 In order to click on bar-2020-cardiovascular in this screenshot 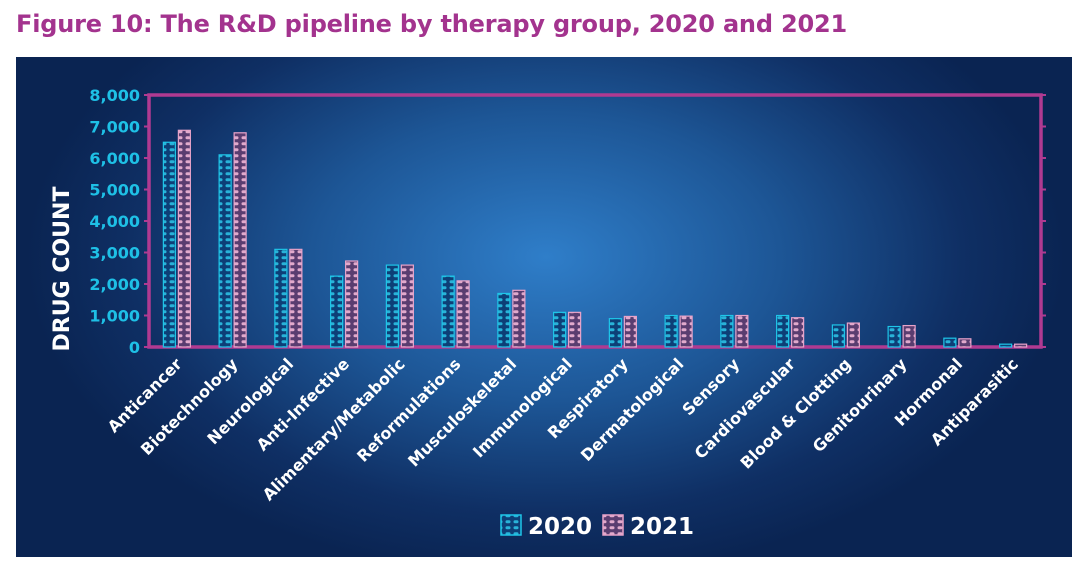, I will do `click(783, 331)`.